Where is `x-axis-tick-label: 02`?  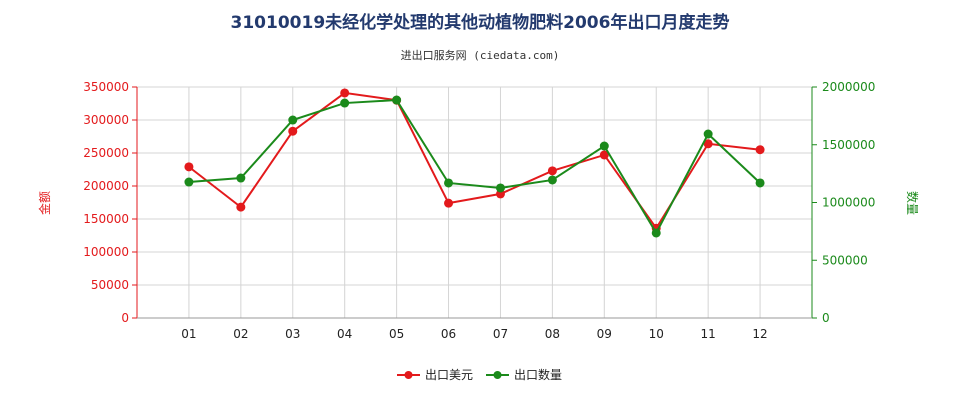 x-axis-tick-label: 02 is located at coordinates (240, 334).